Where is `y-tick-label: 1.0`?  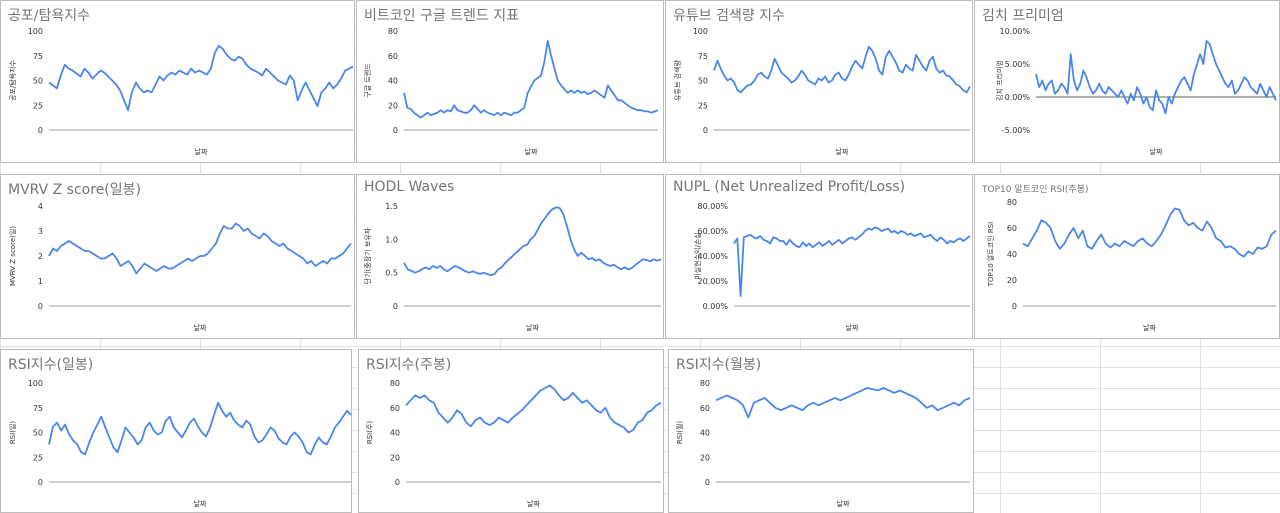 y-tick-label: 1.0 is located at coordinates (391, 239).